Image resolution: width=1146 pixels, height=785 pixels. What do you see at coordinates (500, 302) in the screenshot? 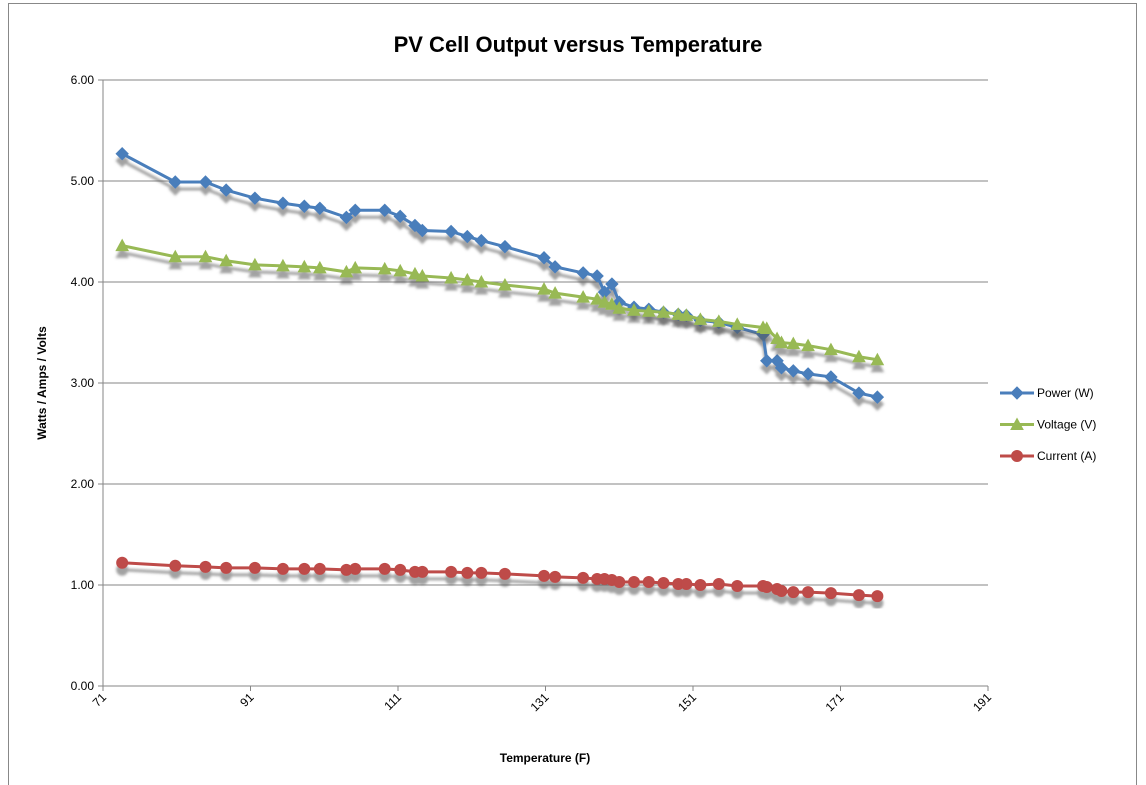
I see `series` at bounding box center [500, 302].